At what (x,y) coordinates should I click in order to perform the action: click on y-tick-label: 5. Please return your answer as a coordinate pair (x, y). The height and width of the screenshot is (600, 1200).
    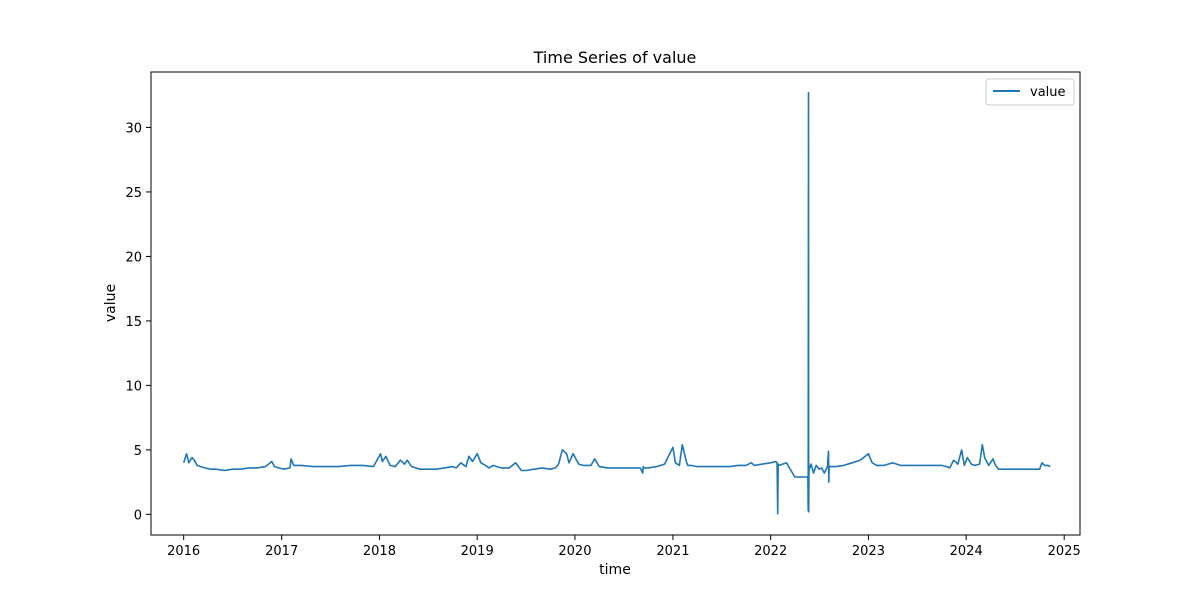
    Looking at the image, I should click on (138, 451).